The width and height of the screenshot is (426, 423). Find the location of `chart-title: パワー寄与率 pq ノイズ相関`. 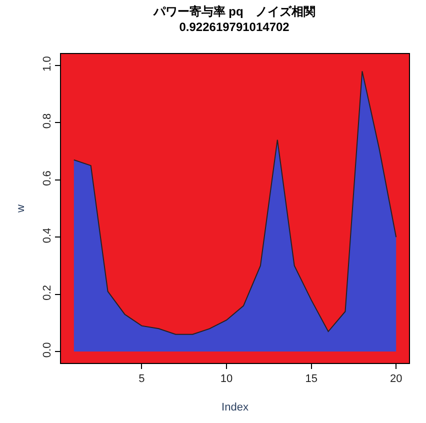

chart-title: パワー寄与率 pq ノイズ相関 is located at coordinates (234, 11).